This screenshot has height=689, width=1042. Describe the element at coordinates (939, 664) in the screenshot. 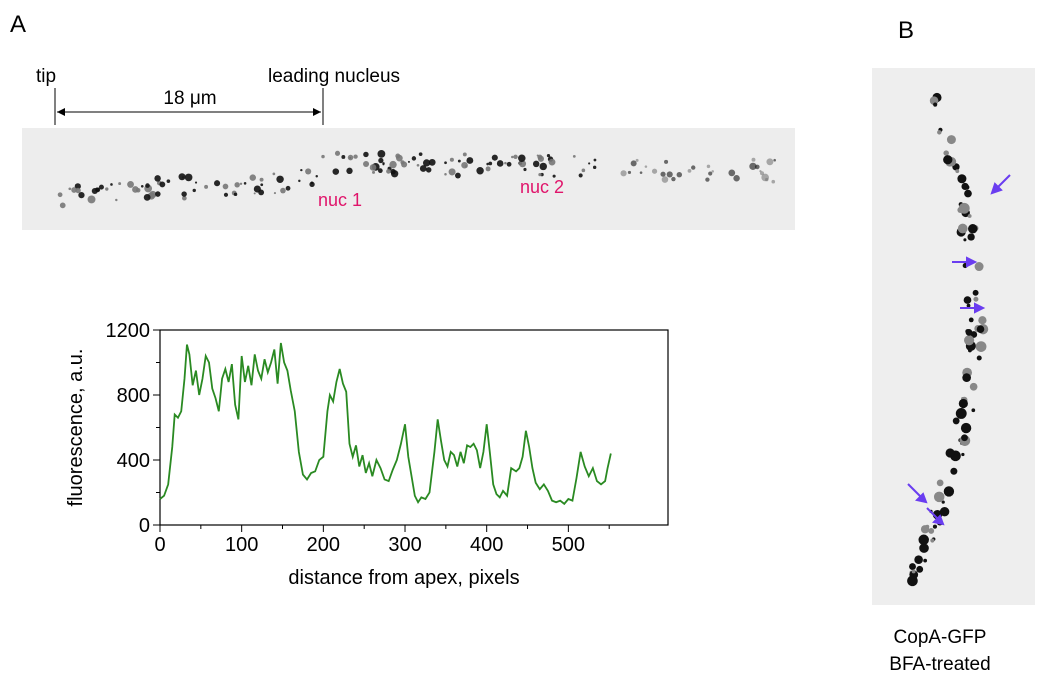

I see `caption: BFA-treated` at that location.